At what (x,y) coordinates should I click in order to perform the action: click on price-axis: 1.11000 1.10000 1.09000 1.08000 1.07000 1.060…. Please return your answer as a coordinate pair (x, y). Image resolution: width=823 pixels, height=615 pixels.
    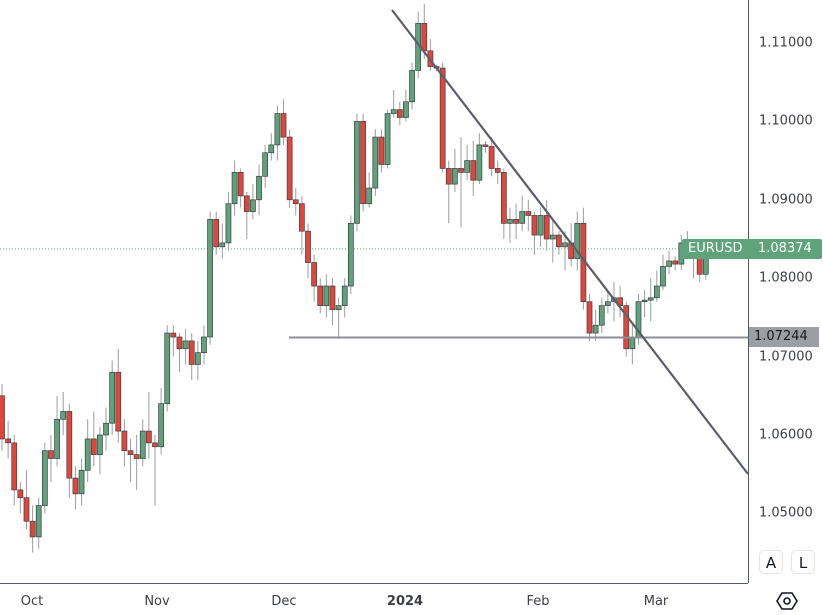
    Looking at the image, I should click on (785, 291).